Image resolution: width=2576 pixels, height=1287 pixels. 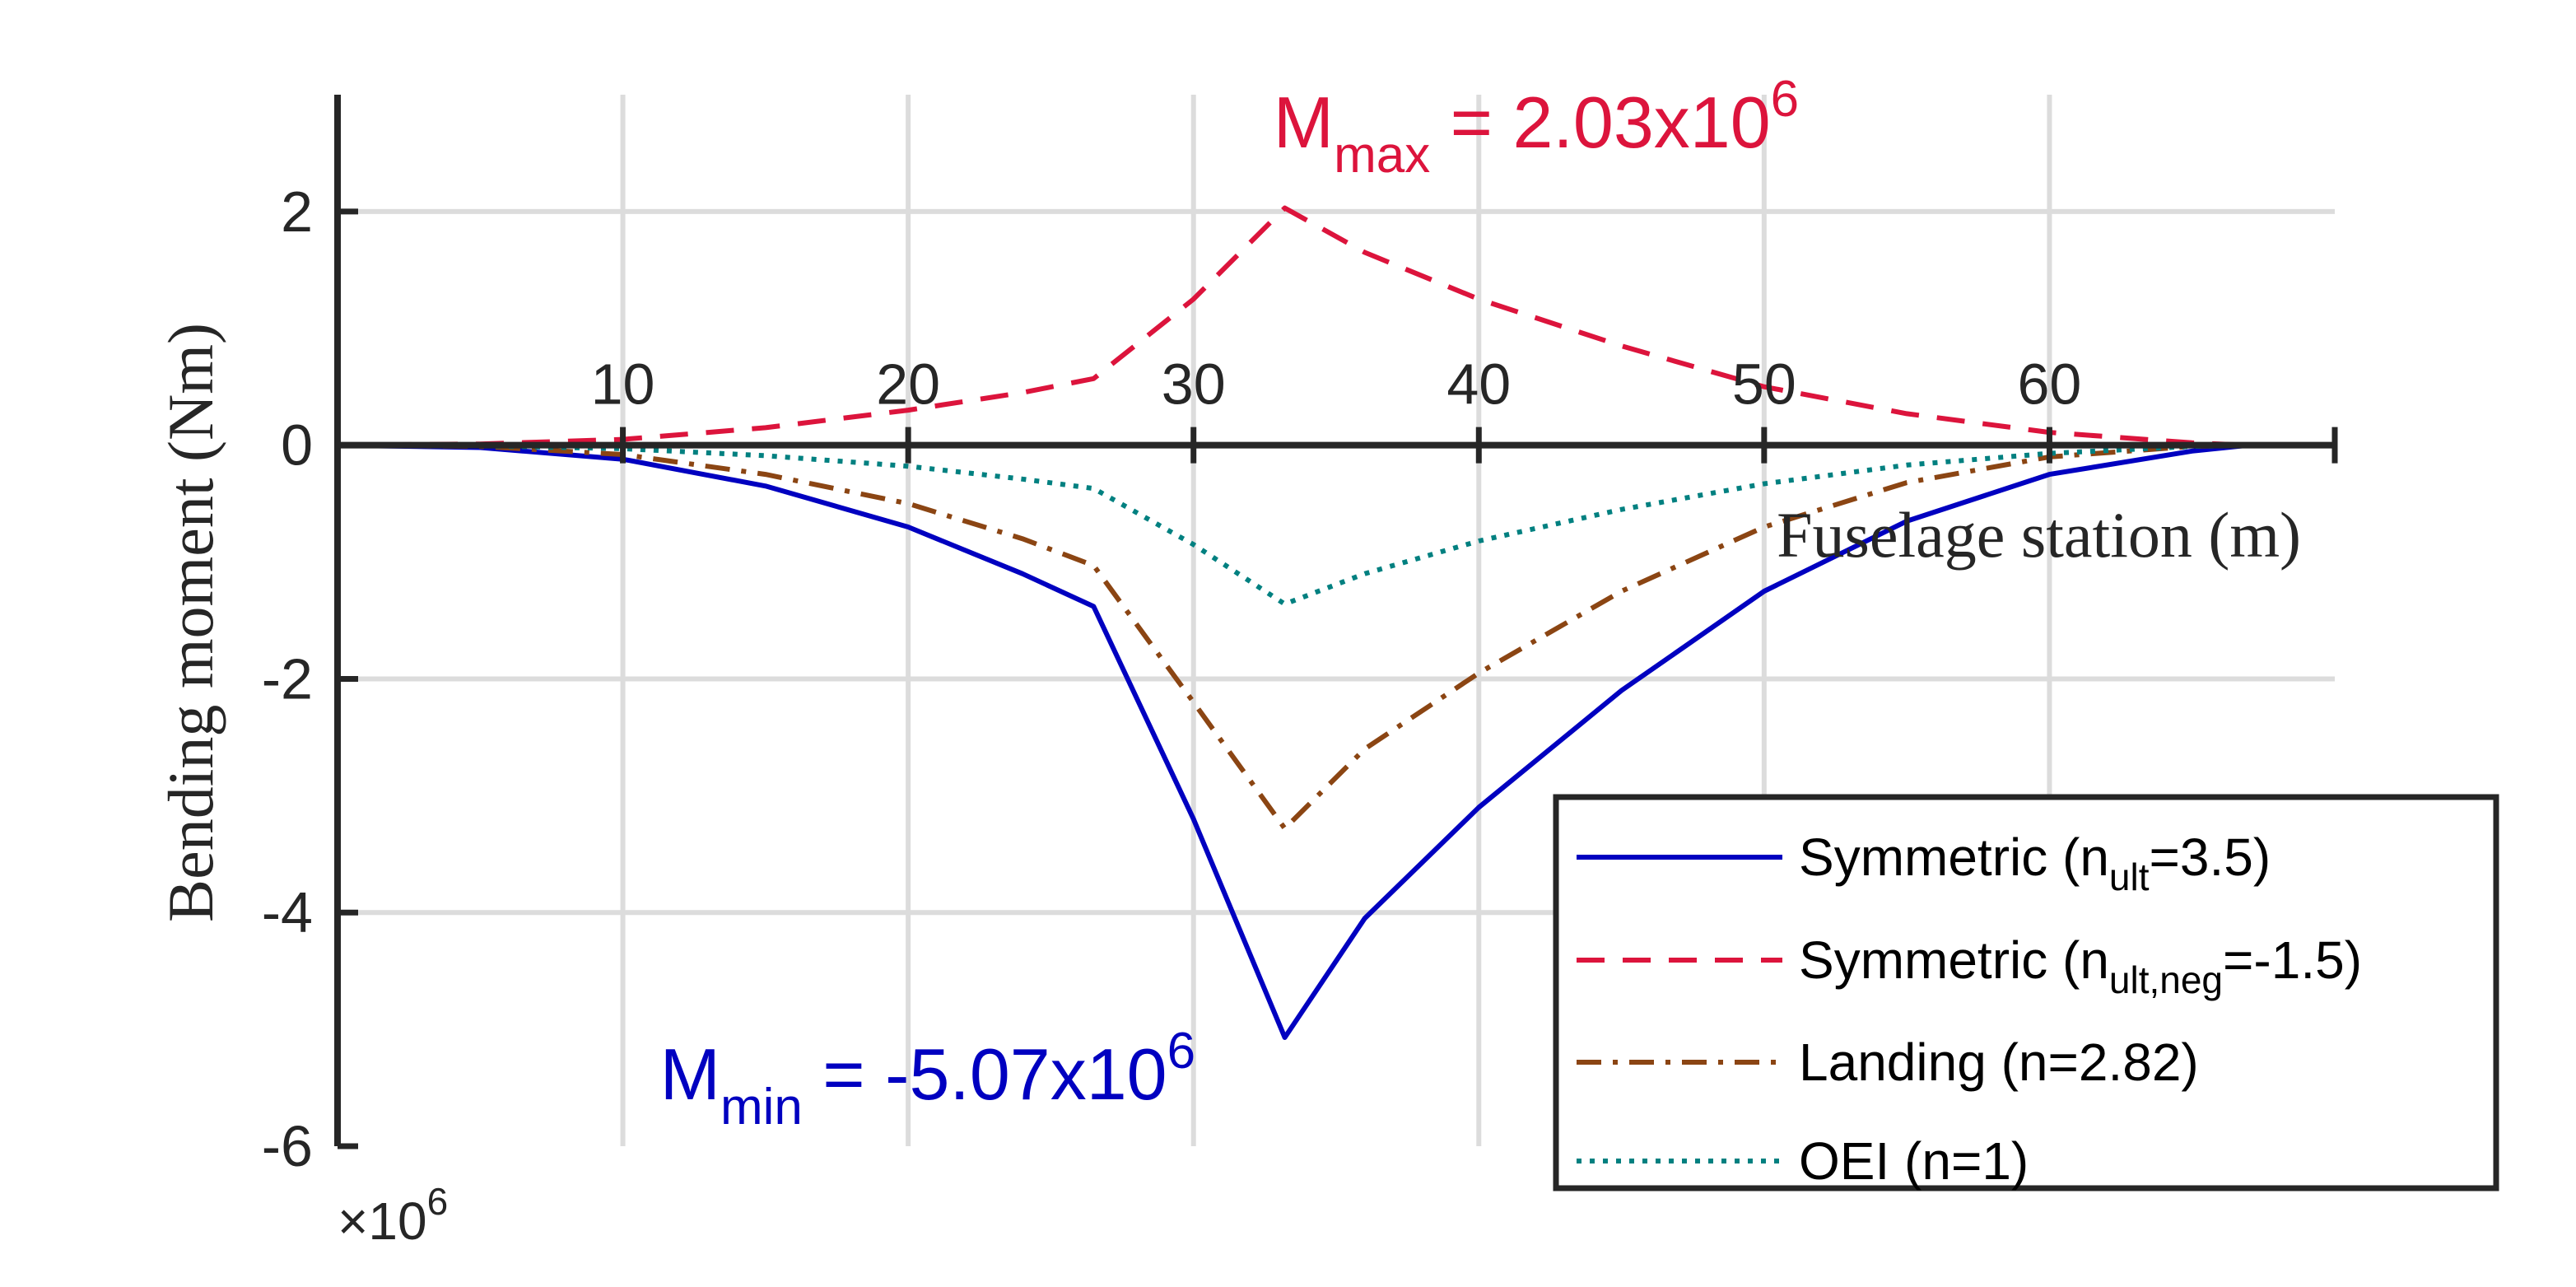 I want to click on x-tick-label: 50, so click(x=1764, y=384).